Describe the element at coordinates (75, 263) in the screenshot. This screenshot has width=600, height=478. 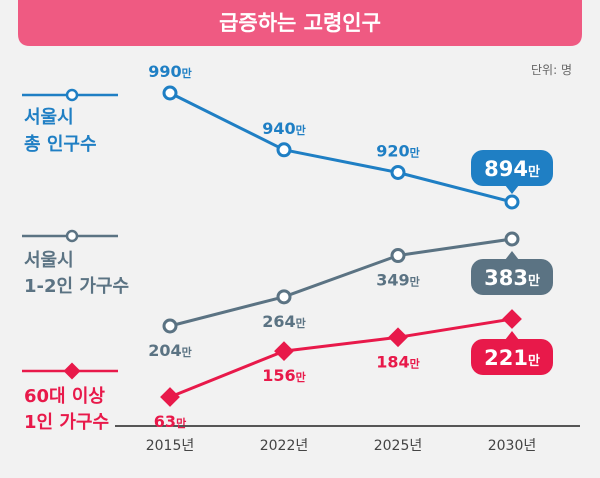
I see `legend-small-households: 서울시 1-2인 가구수` at that location.